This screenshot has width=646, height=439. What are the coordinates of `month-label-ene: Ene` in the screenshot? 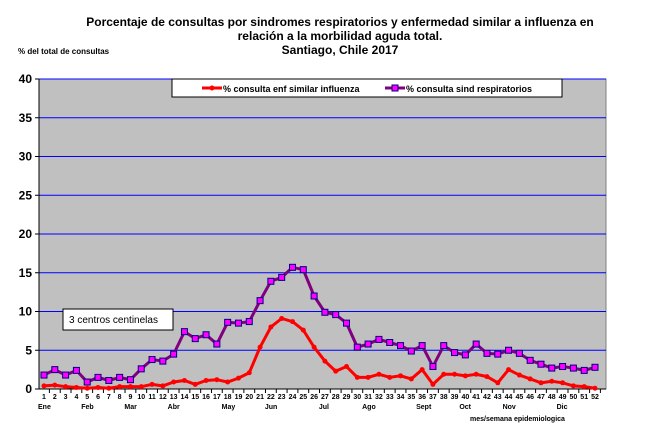 It's located at (44, 407).